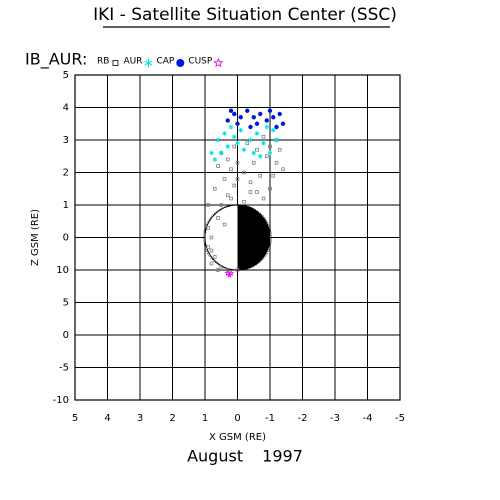 This screenshot has height=500, width=500. I want to click on x-tick-label: -5, so click(400, 418).